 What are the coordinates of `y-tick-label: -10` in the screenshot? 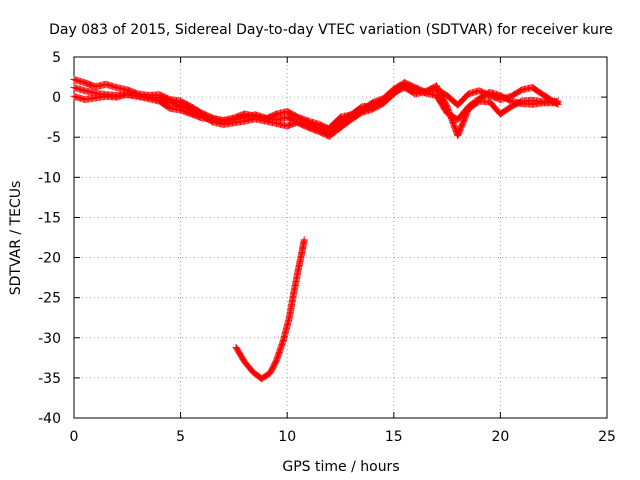 It's located at (49, 178).